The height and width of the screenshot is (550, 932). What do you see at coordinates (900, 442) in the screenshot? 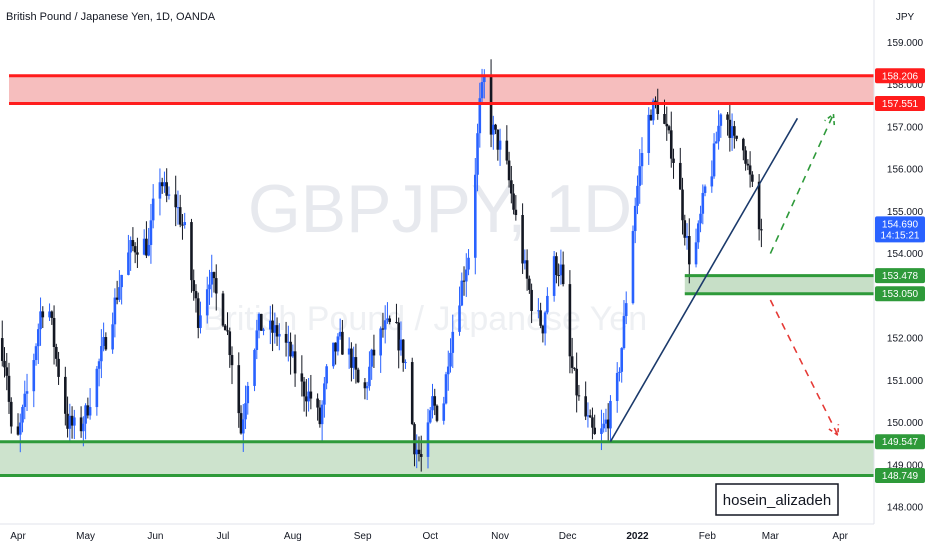
I see `price-tag-support-low-top-bg` at bounding box center [900, 442].